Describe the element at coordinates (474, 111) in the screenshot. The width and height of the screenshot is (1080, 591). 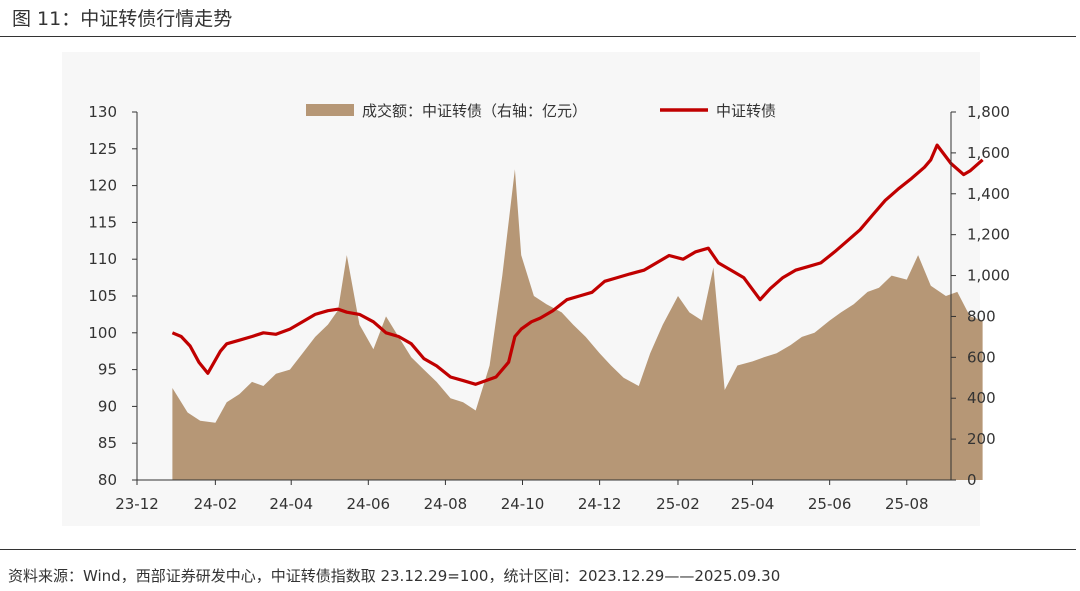
I see `legend-label-area: 成交额：中证转债（右轴：亿元）` at that location.